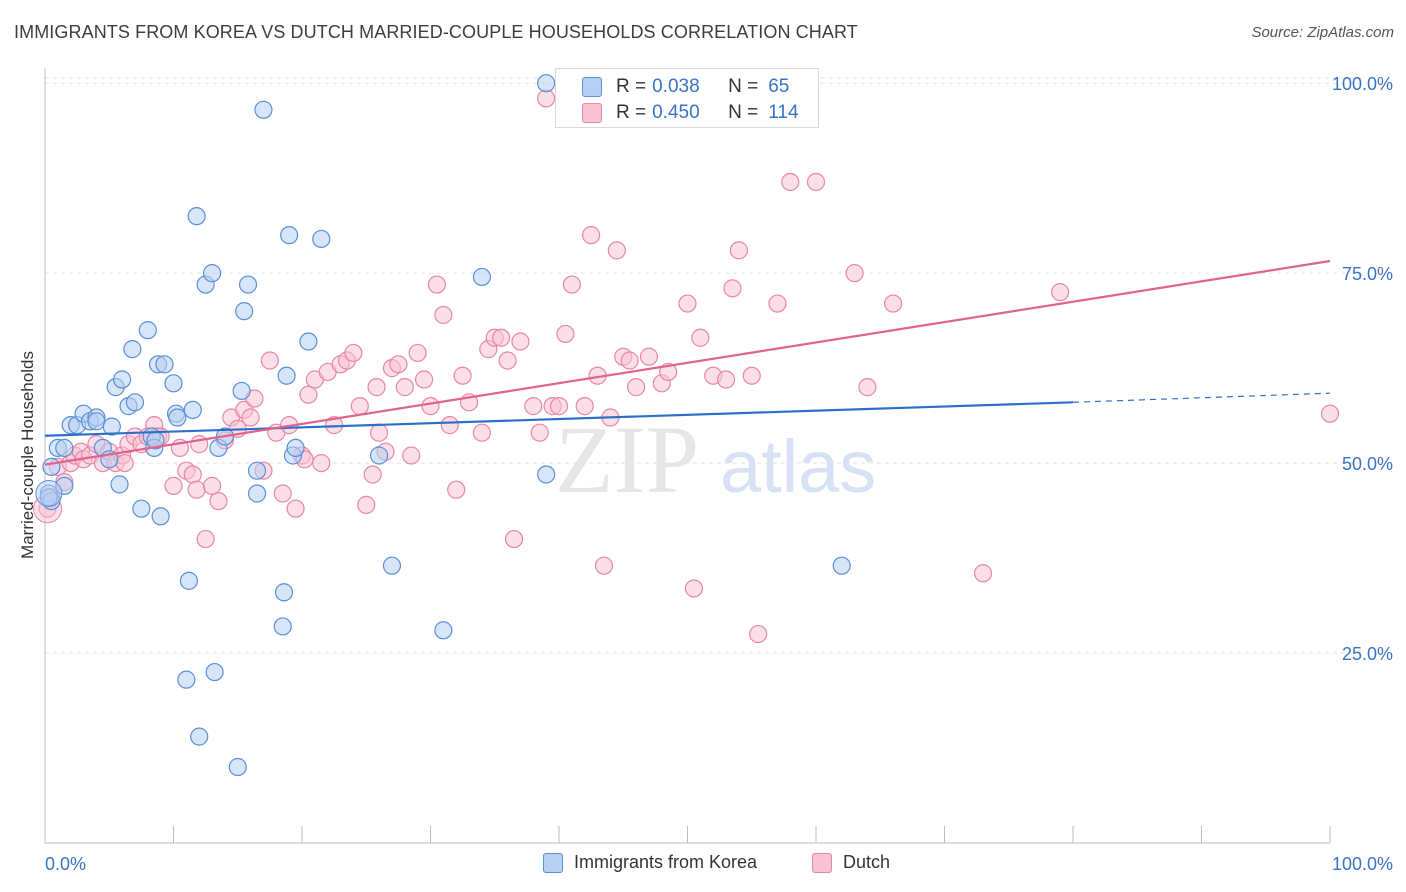  Describe the element at coordinates (553, 862) in the screenshot. I see `legend-korea-swatch` at that location.